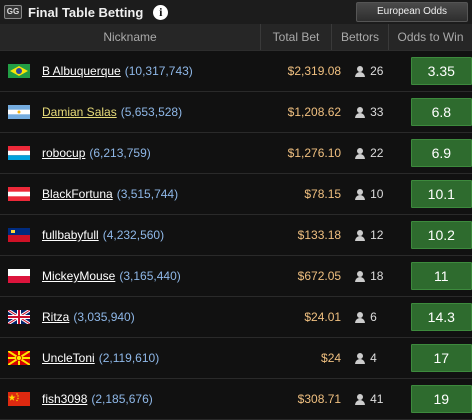  Describe the element at coordinates (441, 276) in the screenshot. I see `odds-to-win-button: 11` at that location.